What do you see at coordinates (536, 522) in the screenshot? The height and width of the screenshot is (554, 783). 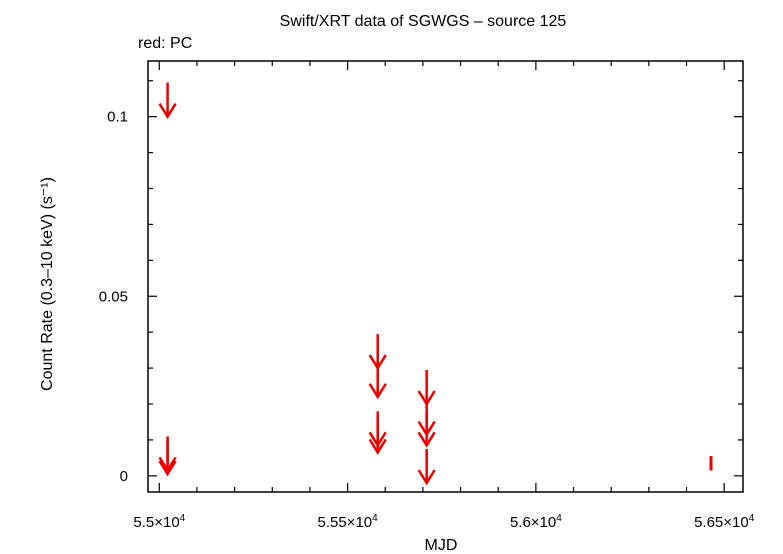 I see `x-tick-label: 5.6×10⁴` at bounding box center [536, 522].